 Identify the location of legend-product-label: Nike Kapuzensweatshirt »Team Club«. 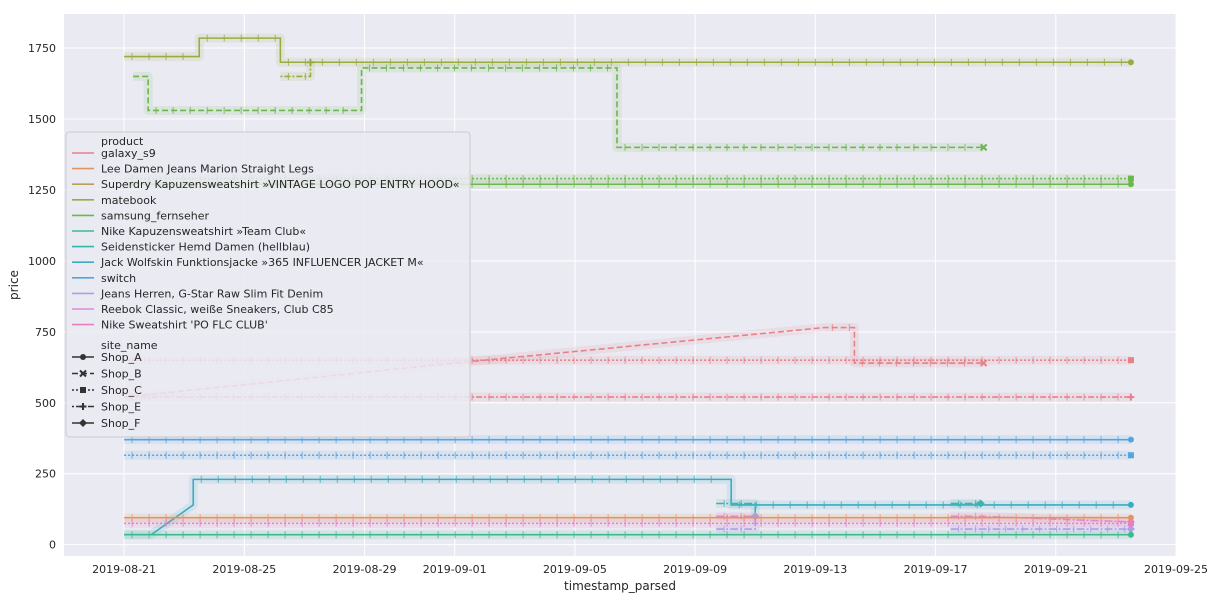
(203, 231).